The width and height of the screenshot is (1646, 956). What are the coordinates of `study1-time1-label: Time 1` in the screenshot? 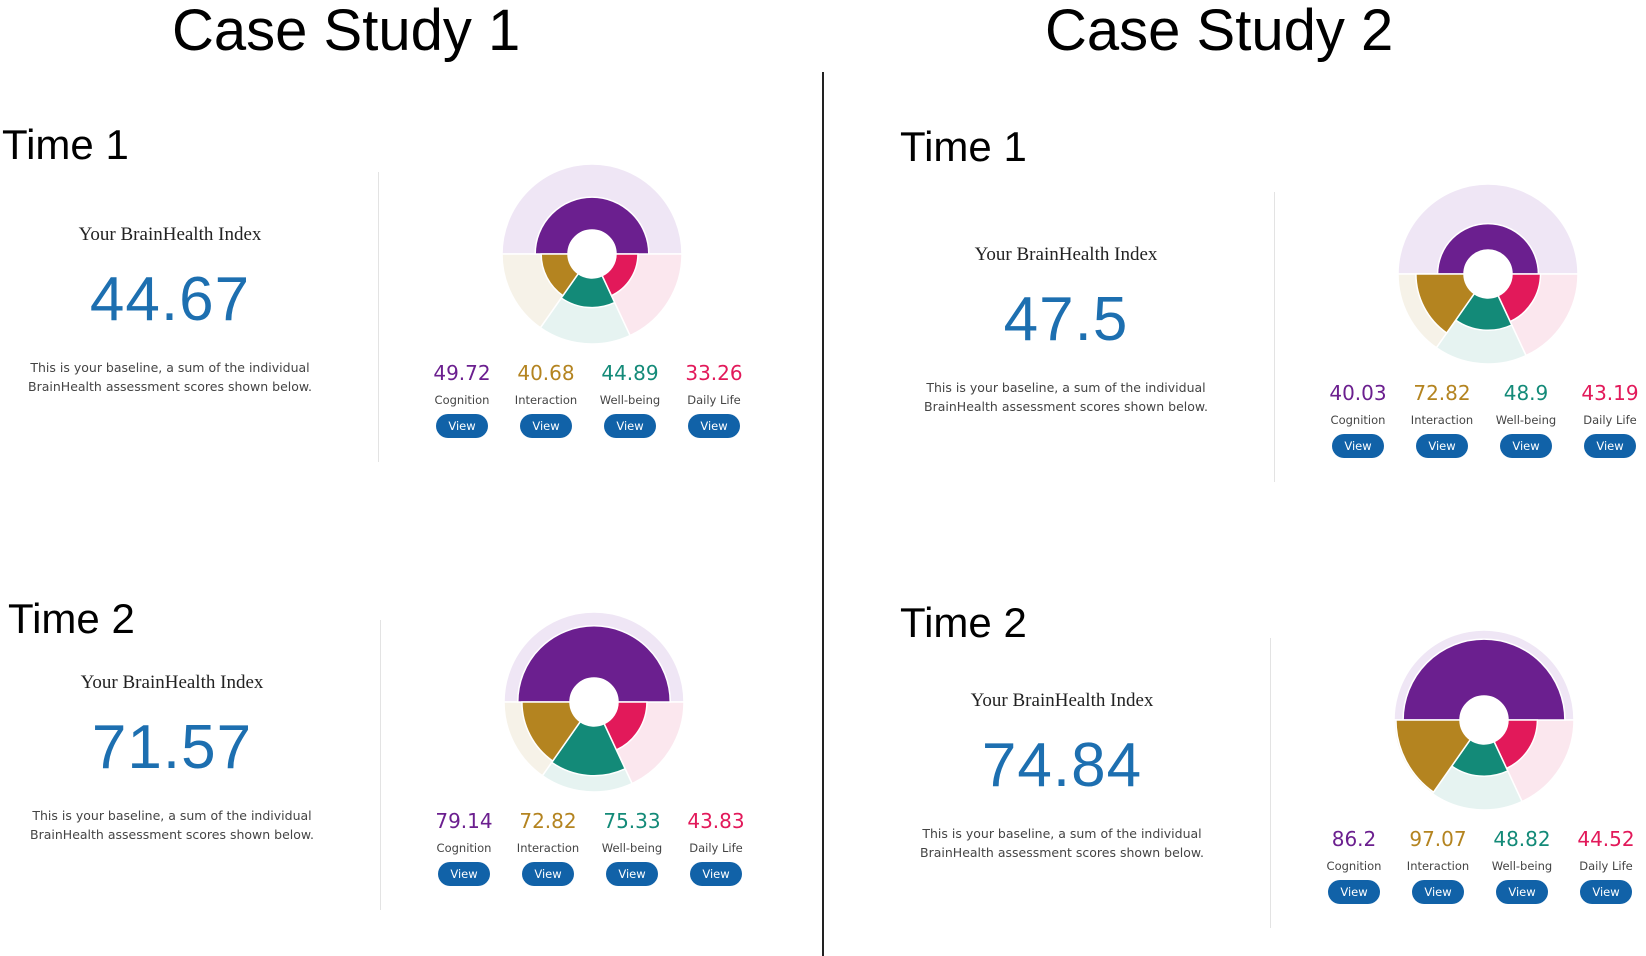 It's located at (65, 144).